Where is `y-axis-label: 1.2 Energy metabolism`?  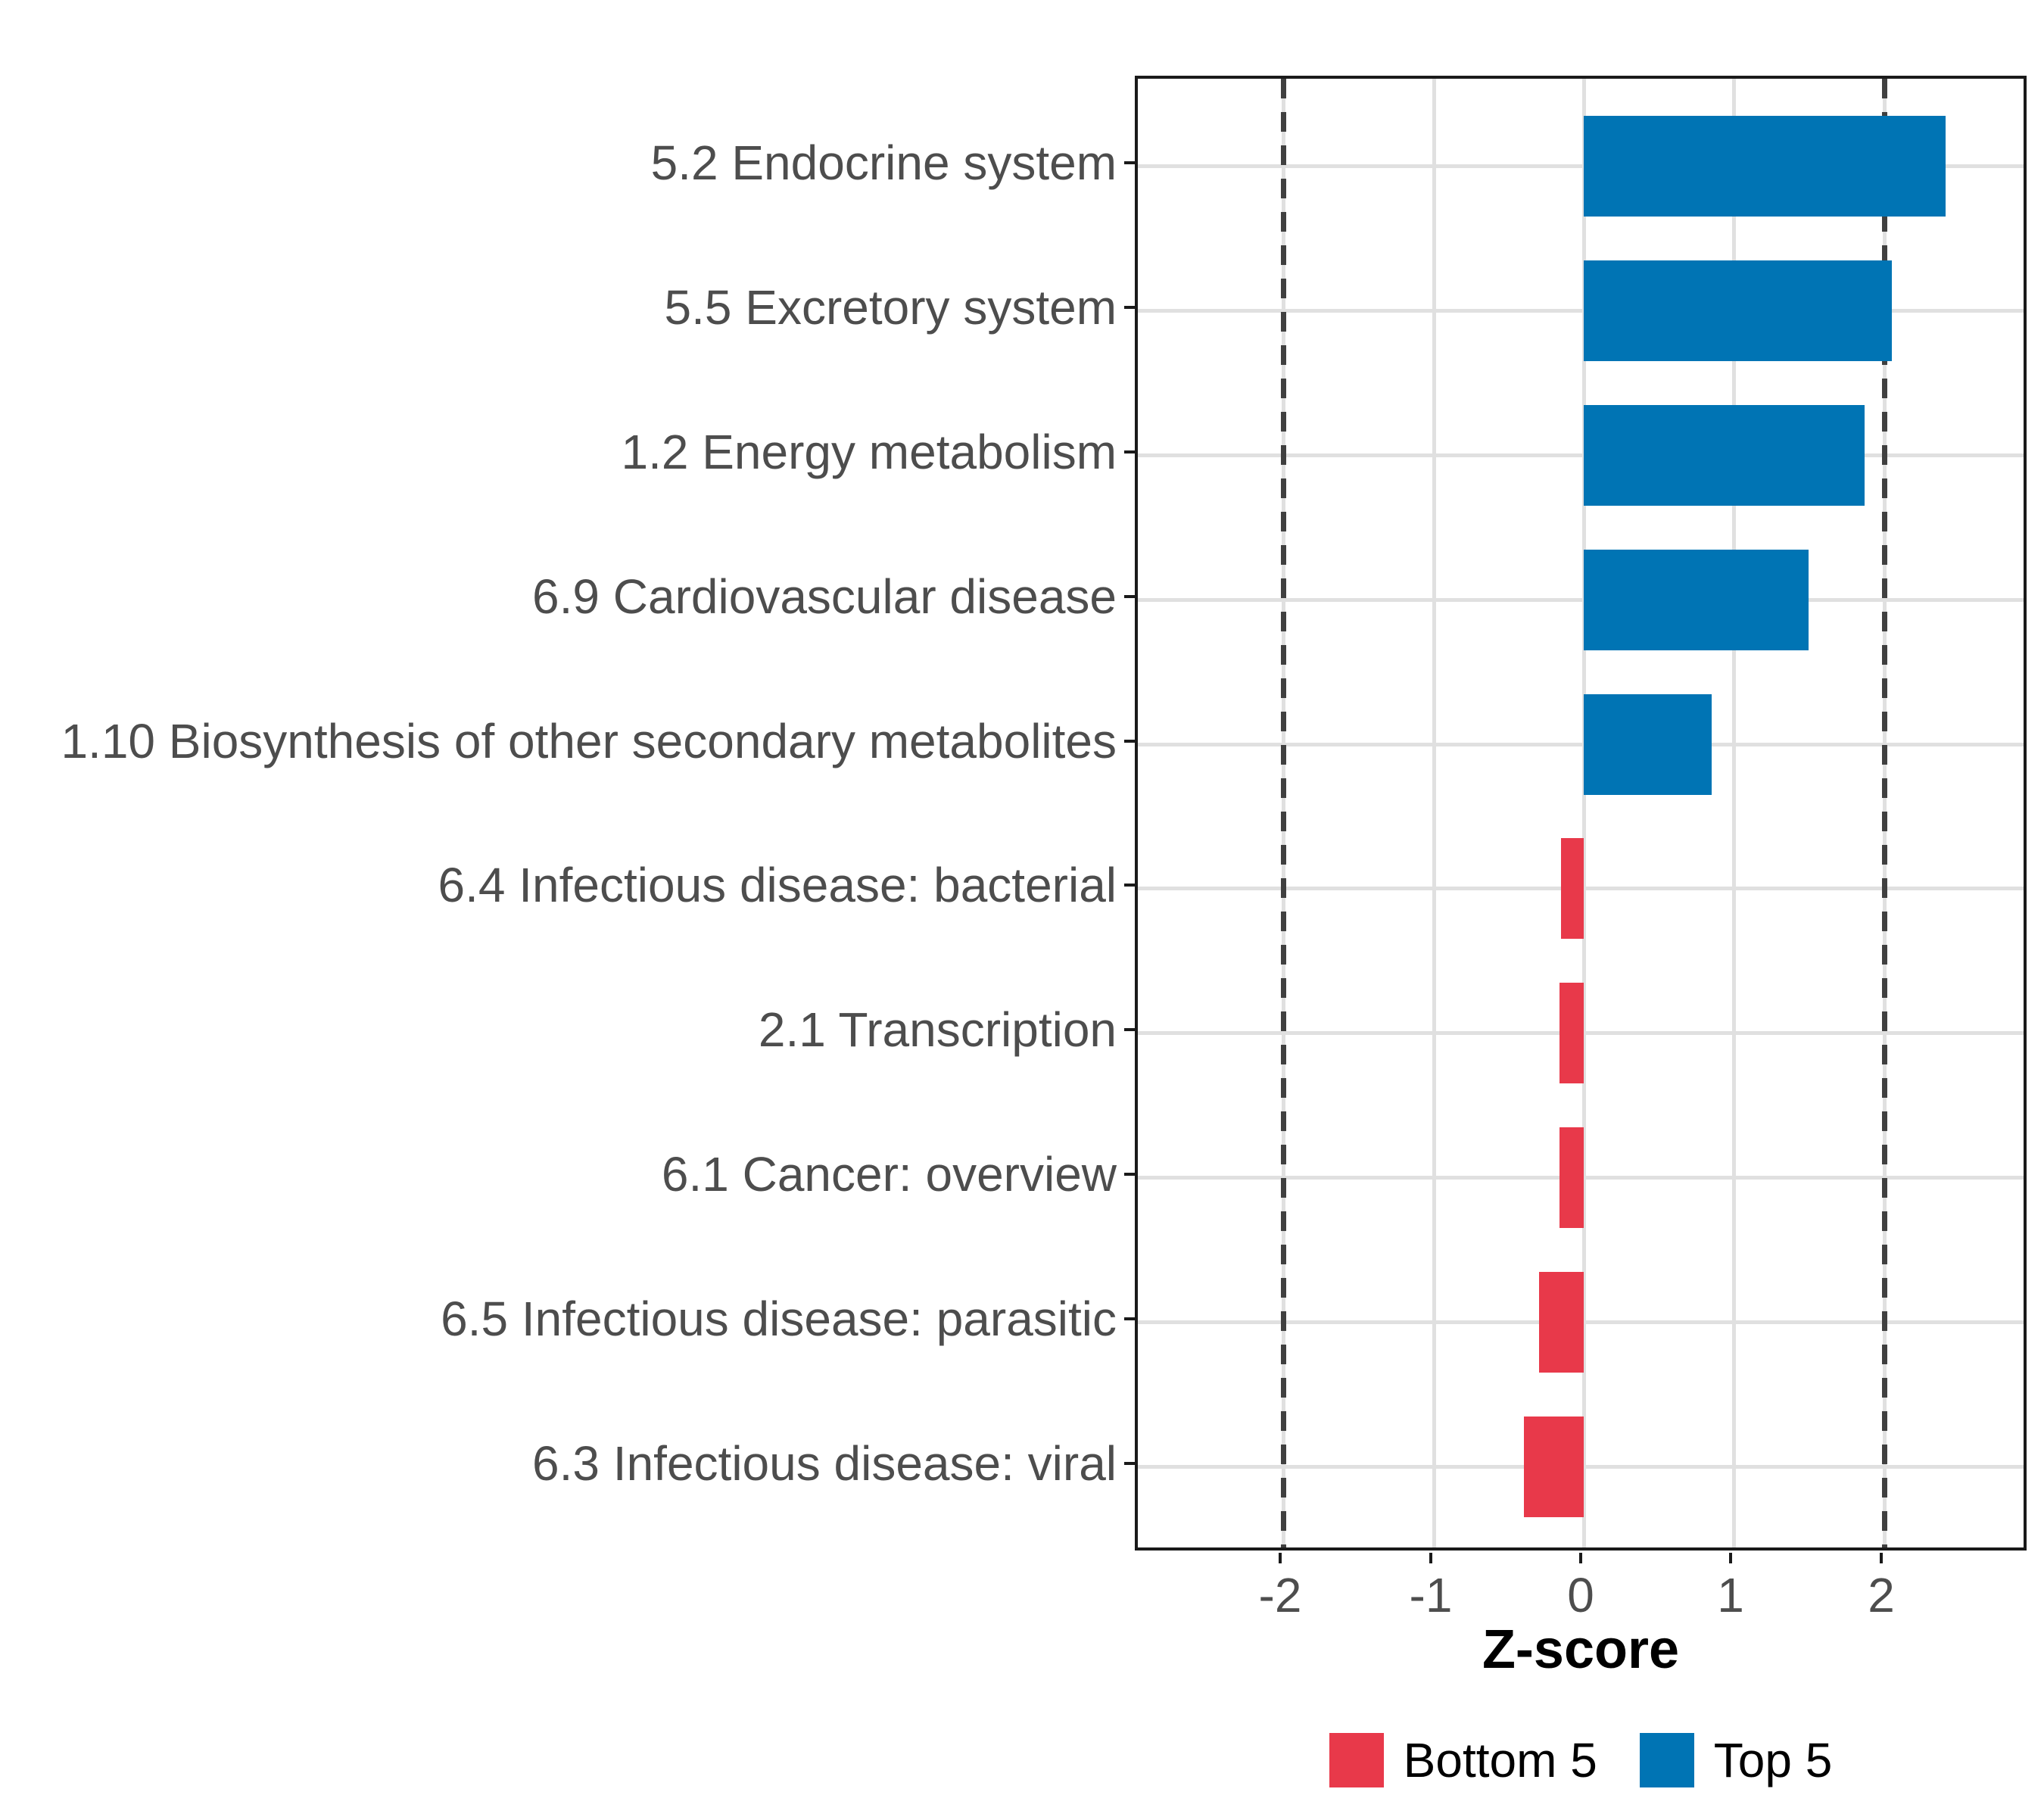
y-axis-label: 1.2 Energy metabolism is located at coordinates (869, 452).